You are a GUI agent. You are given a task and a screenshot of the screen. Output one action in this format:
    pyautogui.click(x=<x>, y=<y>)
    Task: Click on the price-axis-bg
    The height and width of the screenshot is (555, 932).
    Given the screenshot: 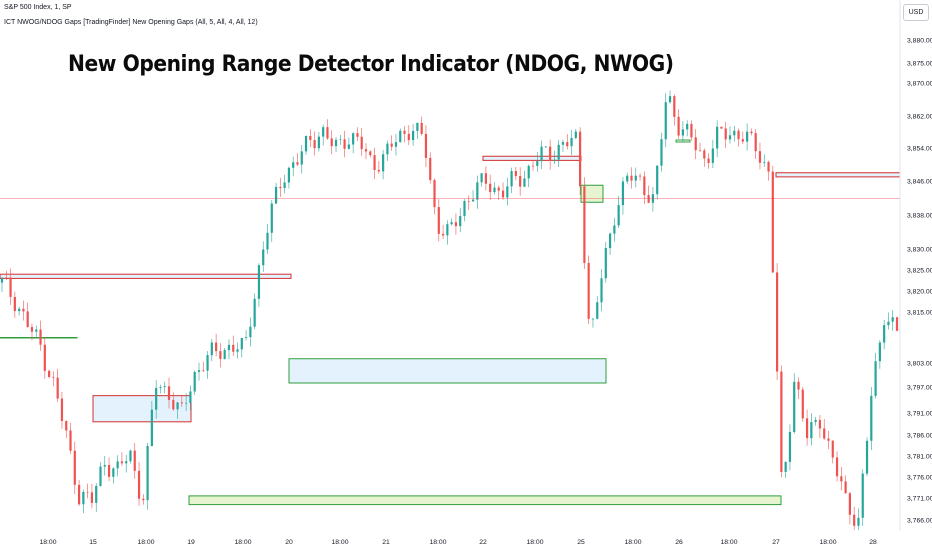 What is the action you would take?
    pyautogui.click(x=916, y=275)
    